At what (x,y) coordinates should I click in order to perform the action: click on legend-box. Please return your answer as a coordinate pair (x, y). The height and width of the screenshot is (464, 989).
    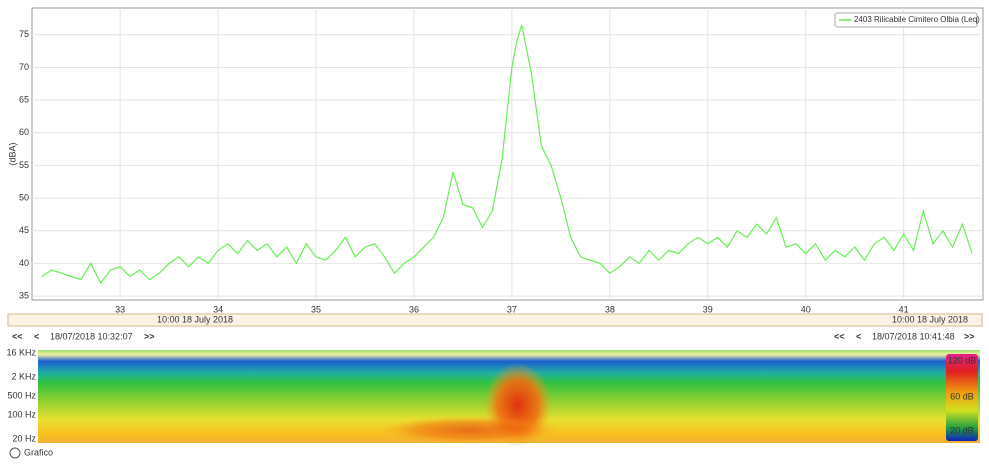
    Looking at the image, I should click on (906, 20).